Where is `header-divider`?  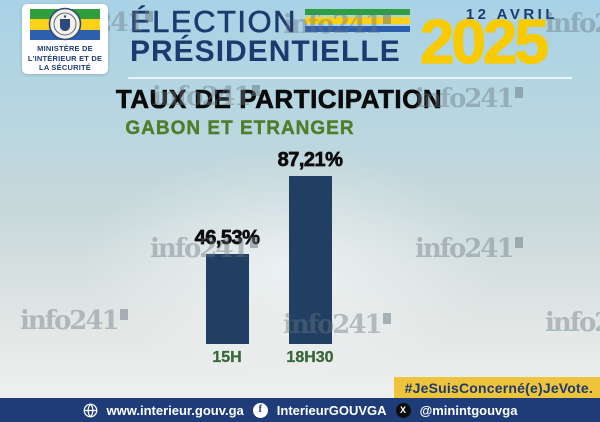
header-divider is located at coordinates (350, 78).